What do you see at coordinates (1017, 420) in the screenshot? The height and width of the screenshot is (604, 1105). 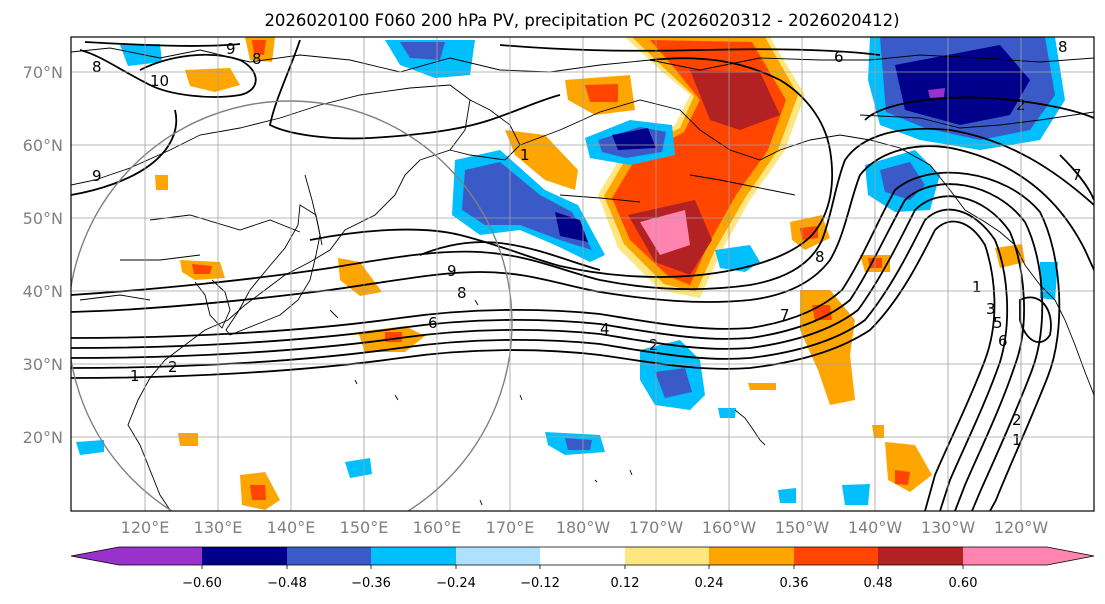 I see `pv-label-25: 2` at bounding box center [1017, 420].